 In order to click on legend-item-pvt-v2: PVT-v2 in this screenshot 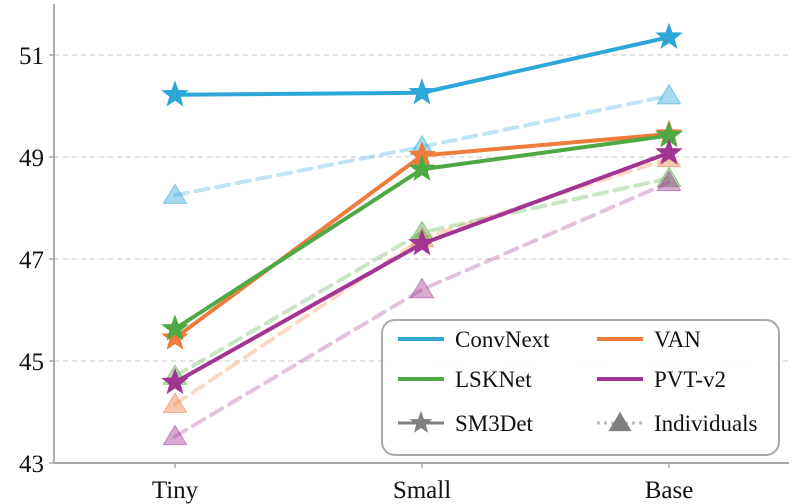, I will do `click(661, 379)`.